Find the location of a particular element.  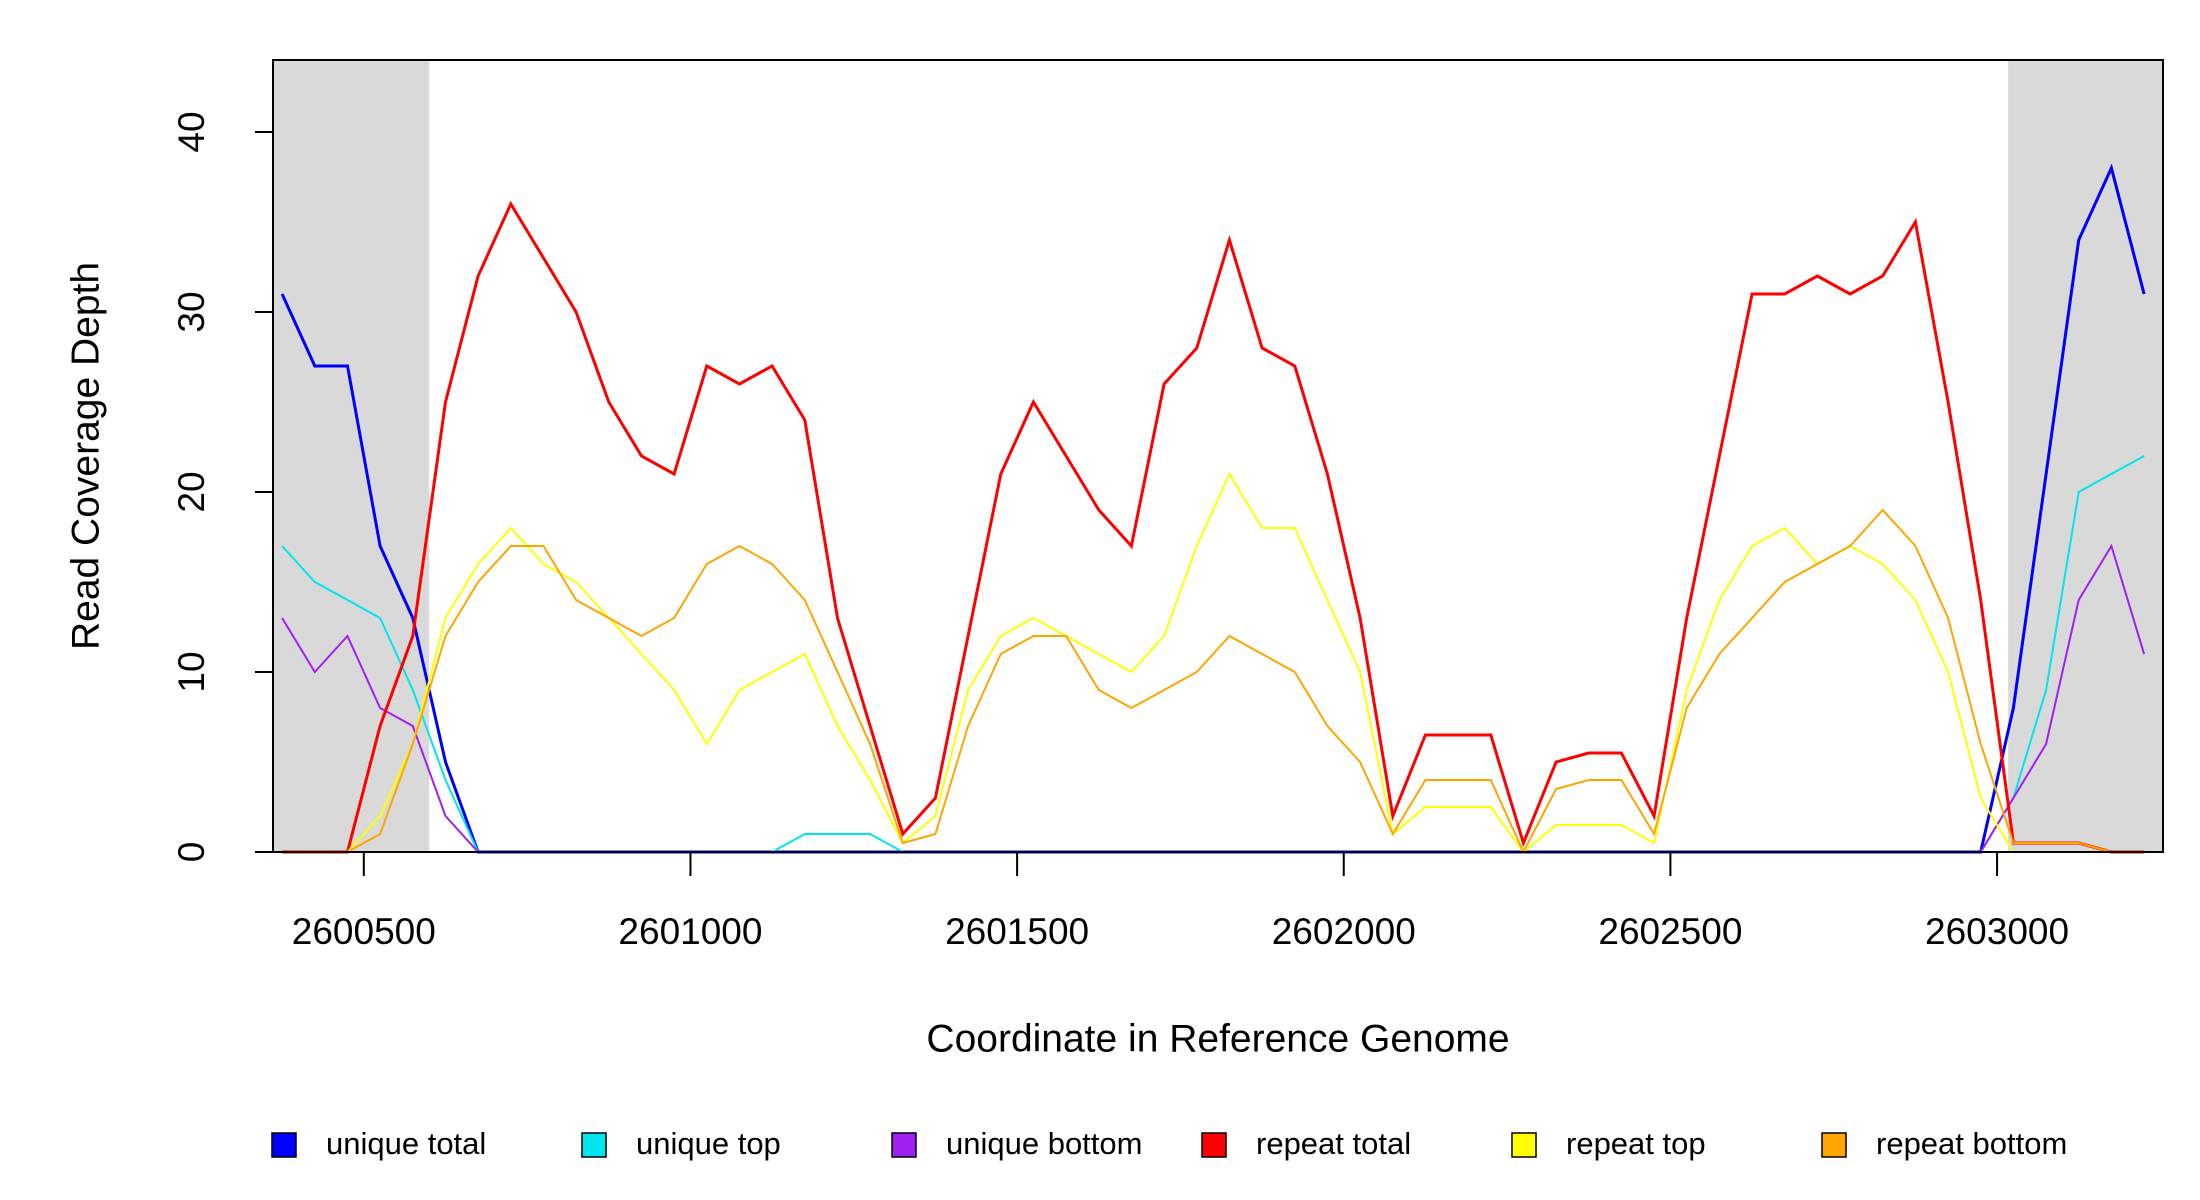

y-tick-label: 30 is located at coordinates (191, 311).